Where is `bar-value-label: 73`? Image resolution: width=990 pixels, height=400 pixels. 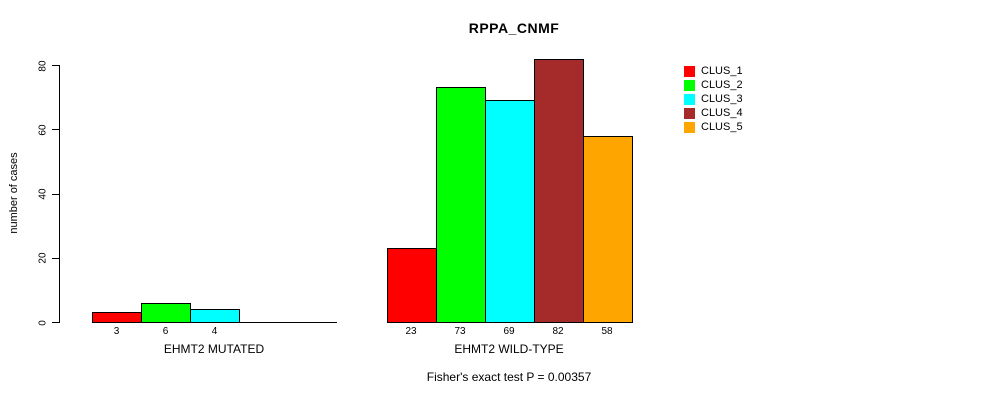 bar-value-label: 73 is located at coordinates (460, 331).